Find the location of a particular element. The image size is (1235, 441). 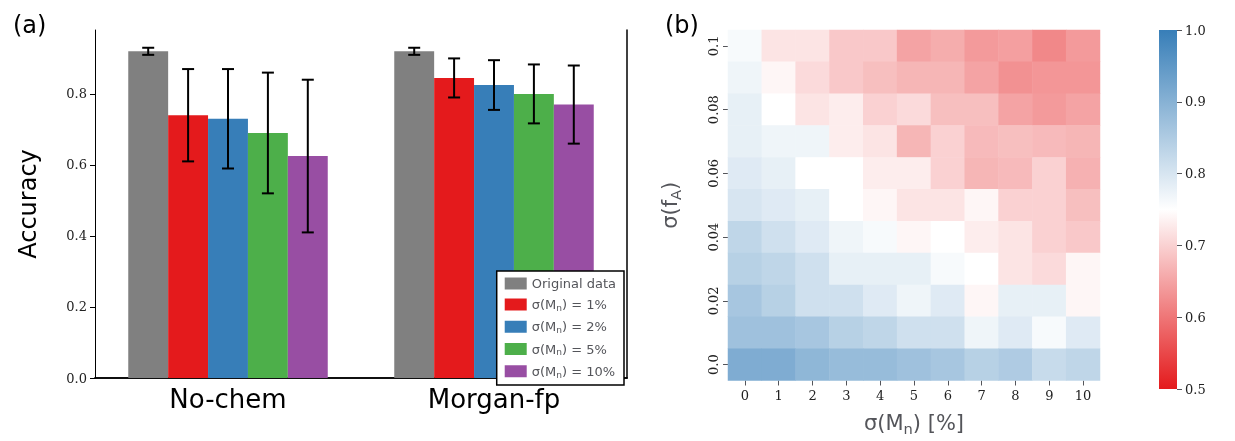

x-tick-label: 5 is located at coordinates (914, 395).